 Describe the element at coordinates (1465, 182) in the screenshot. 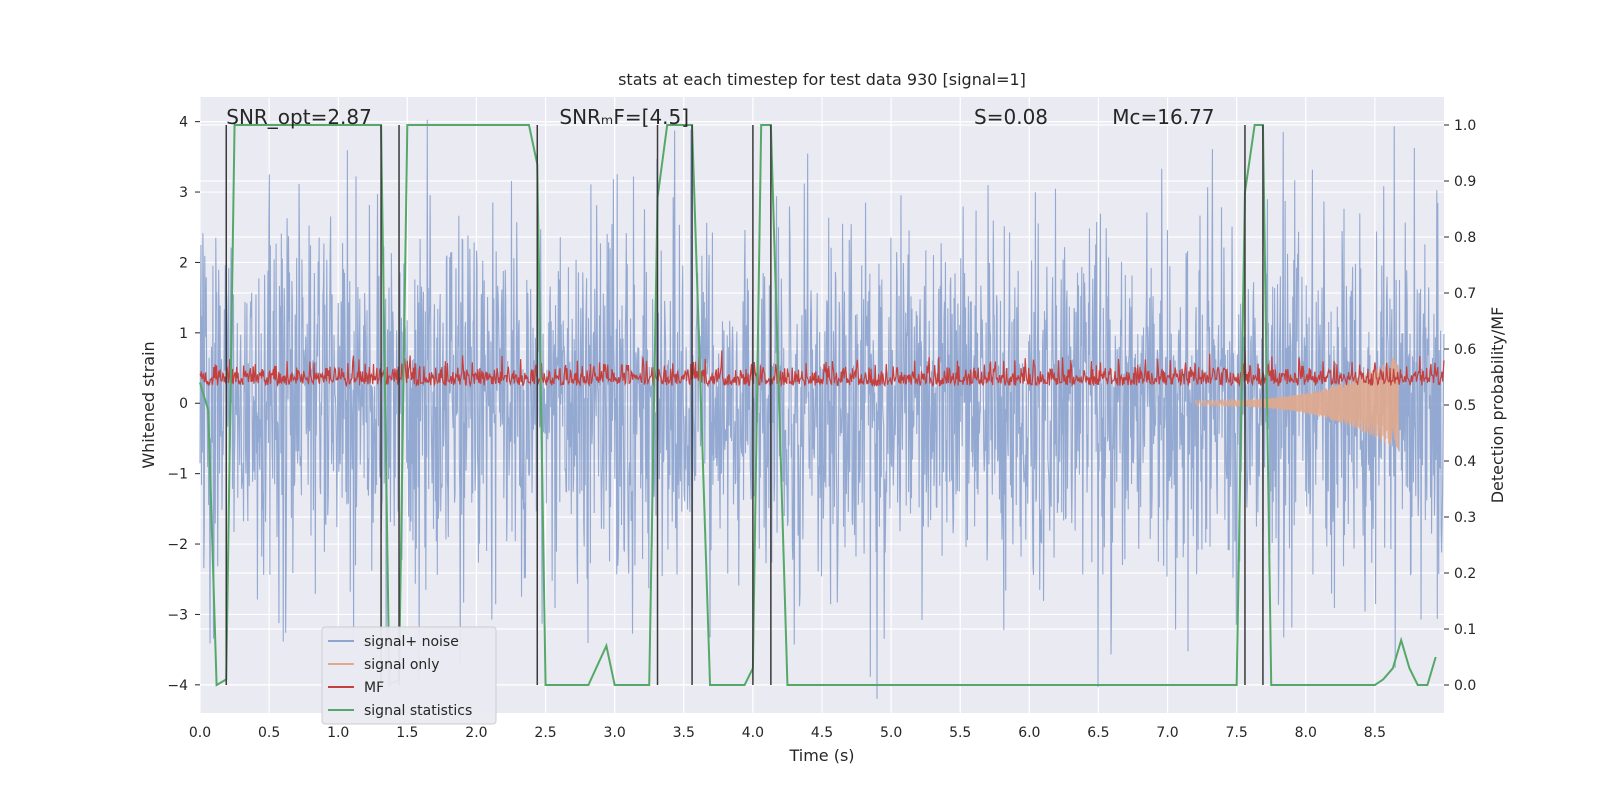

I see `y-tick-label-right: 0.9` at that location.